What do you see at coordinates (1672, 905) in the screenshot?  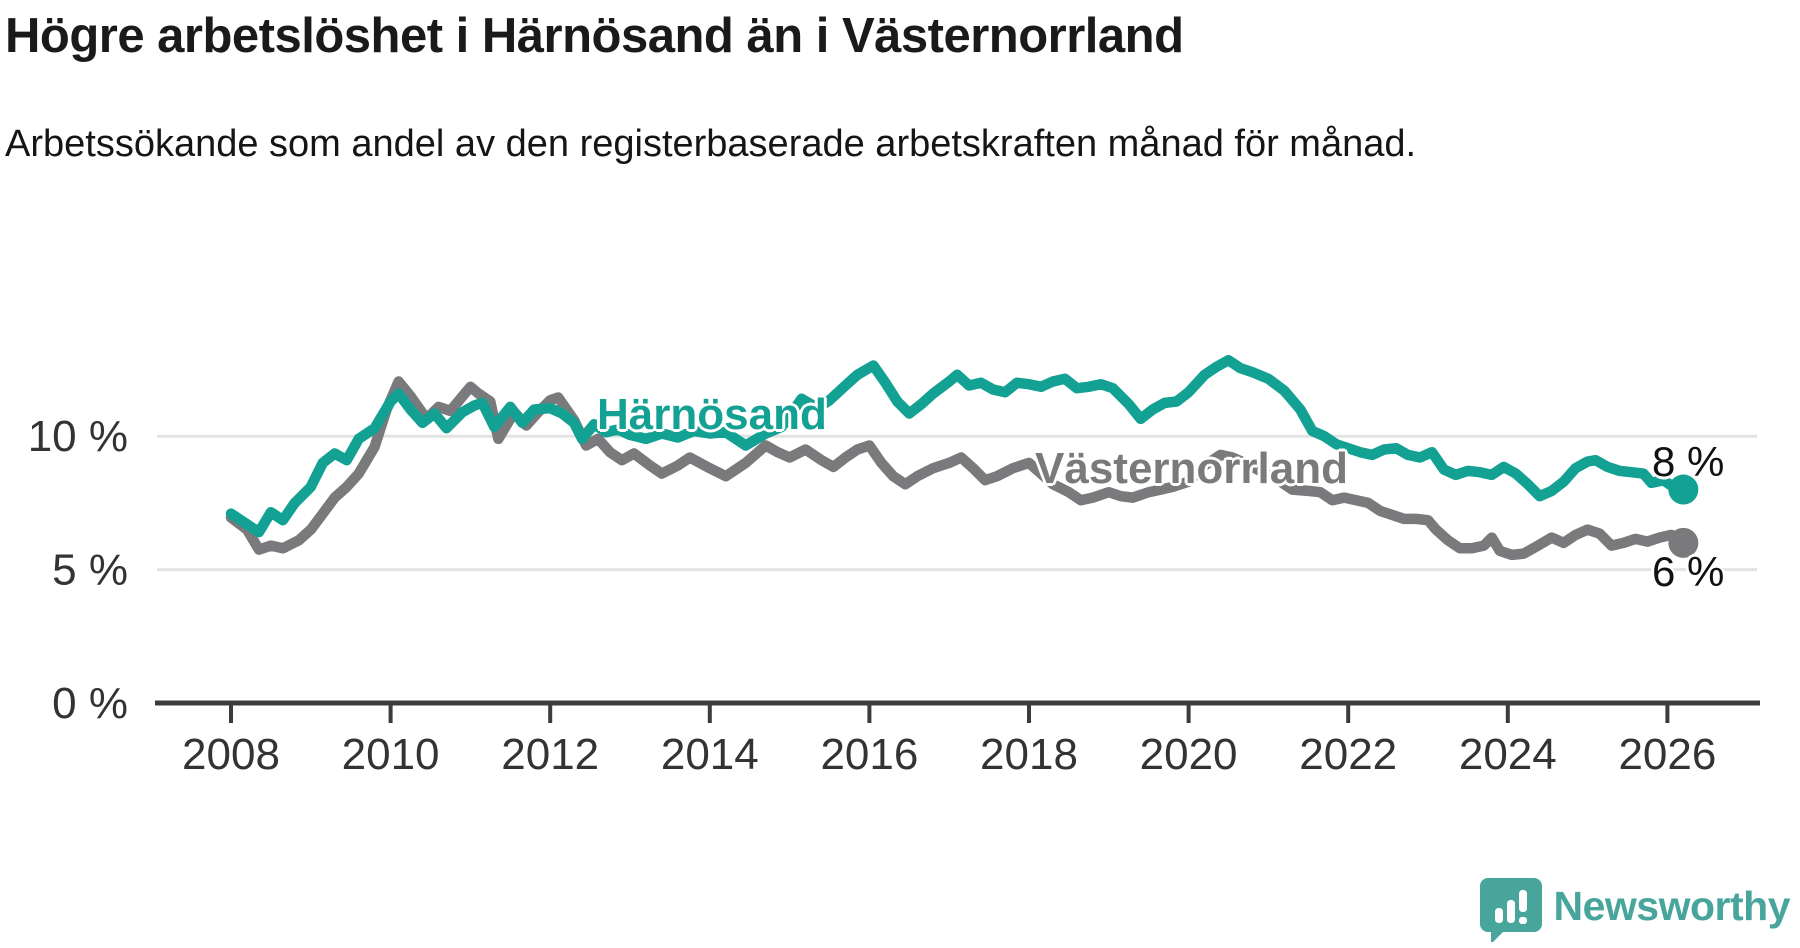 I see `newsworthy-logo-text: Newsworthy` at bounding box center [1672, 905].